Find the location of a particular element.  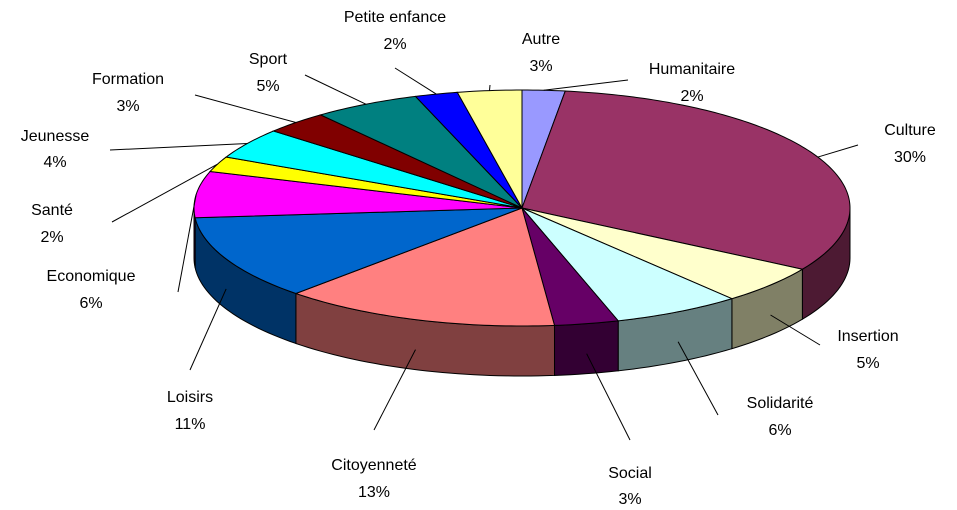

slice-value: 30% is located at coordinates (910, 157).